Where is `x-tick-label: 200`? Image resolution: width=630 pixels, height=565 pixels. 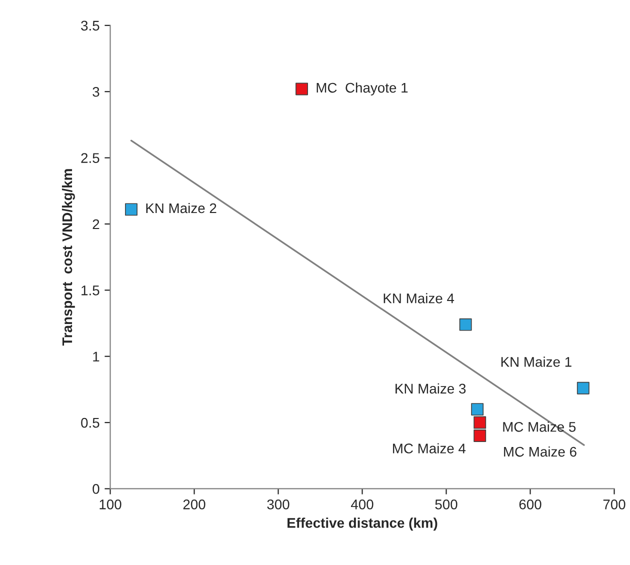
x-tick-label: 200 is located at coordinates (194, 505).